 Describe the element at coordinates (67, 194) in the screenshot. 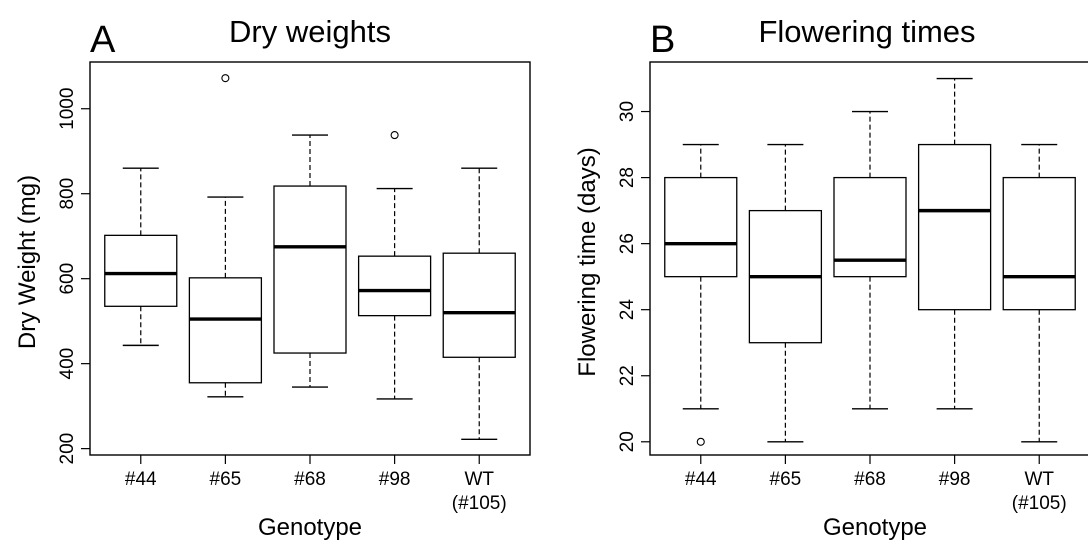

I see `y-tick-label: 800` at that location.